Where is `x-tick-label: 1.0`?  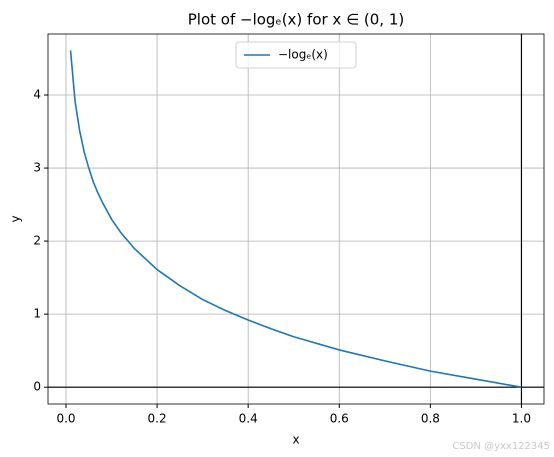 x-tick-label: 1.0 is located at coordinates (521, 419).